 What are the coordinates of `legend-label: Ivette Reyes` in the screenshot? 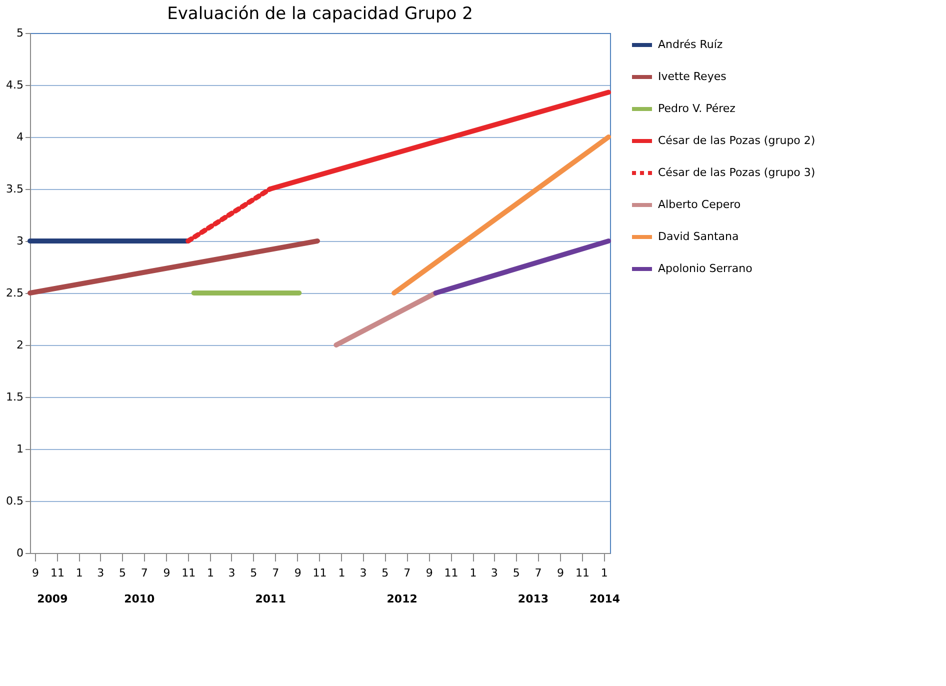 It's located at (692, 76).